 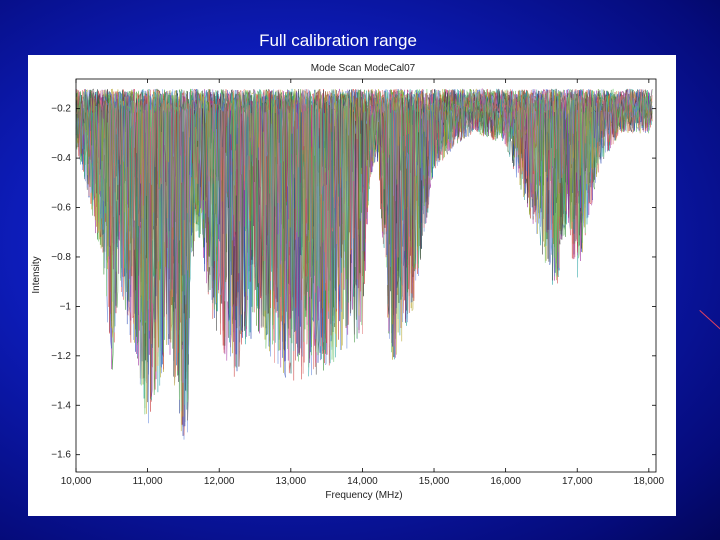 I want to click on x-tick-label: 14,000, so click(x=362, y=481).